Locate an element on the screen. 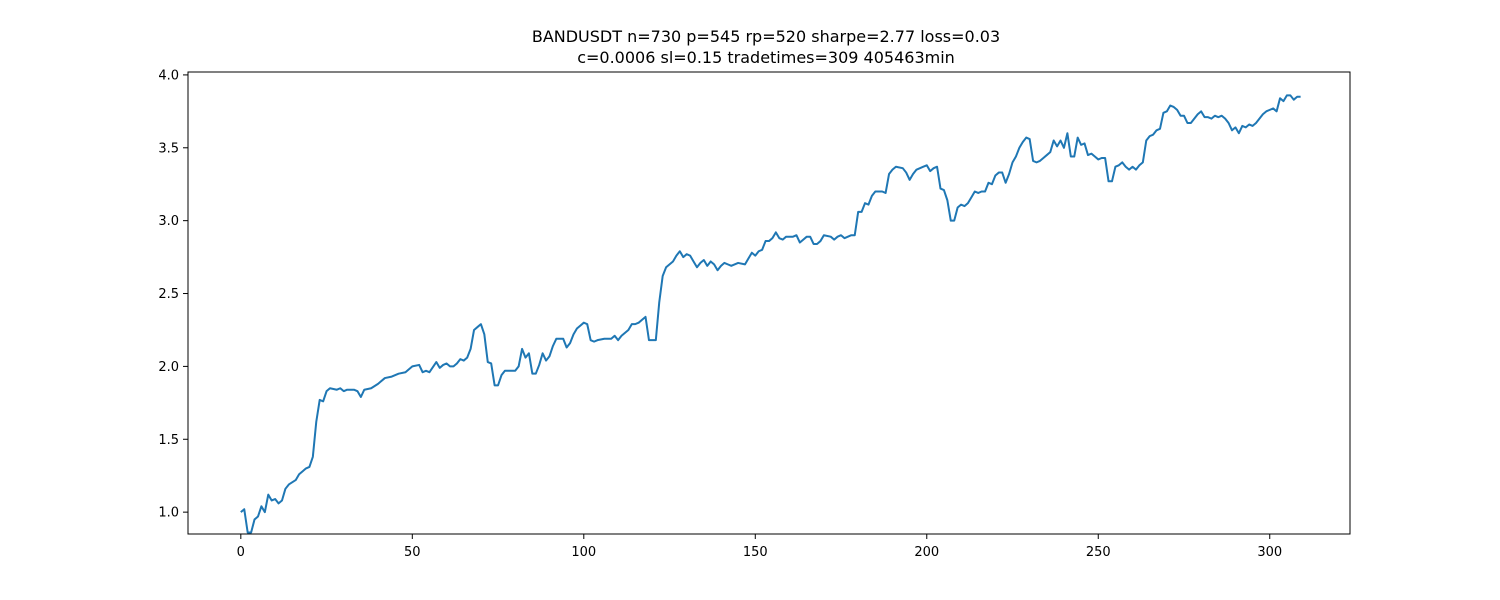 The height and width of the screenshot is (600, 1500). y-tick-label: 1.0 is located at coordinates (168, 513).